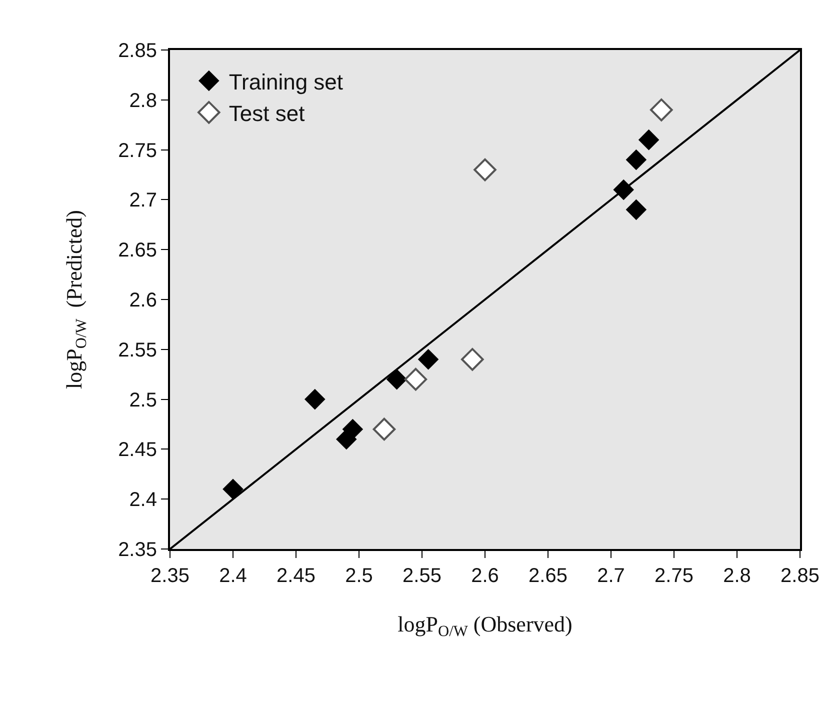 The height and width of the screenshot is (709, 830). I want to click on y-tick-label: 2.4, so click(143, 500).